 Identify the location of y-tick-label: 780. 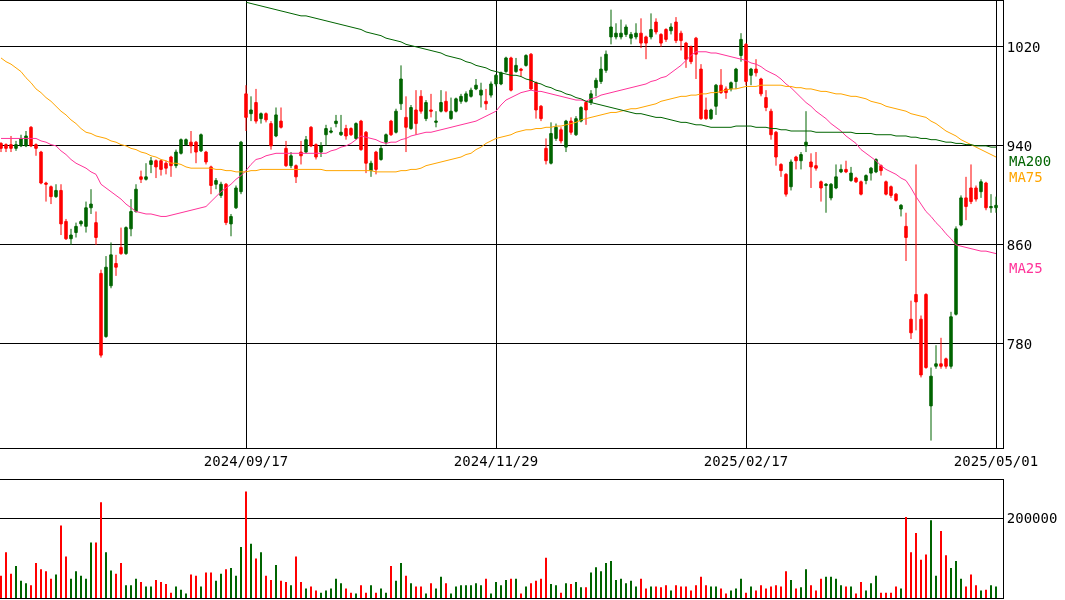
(1019, 343).